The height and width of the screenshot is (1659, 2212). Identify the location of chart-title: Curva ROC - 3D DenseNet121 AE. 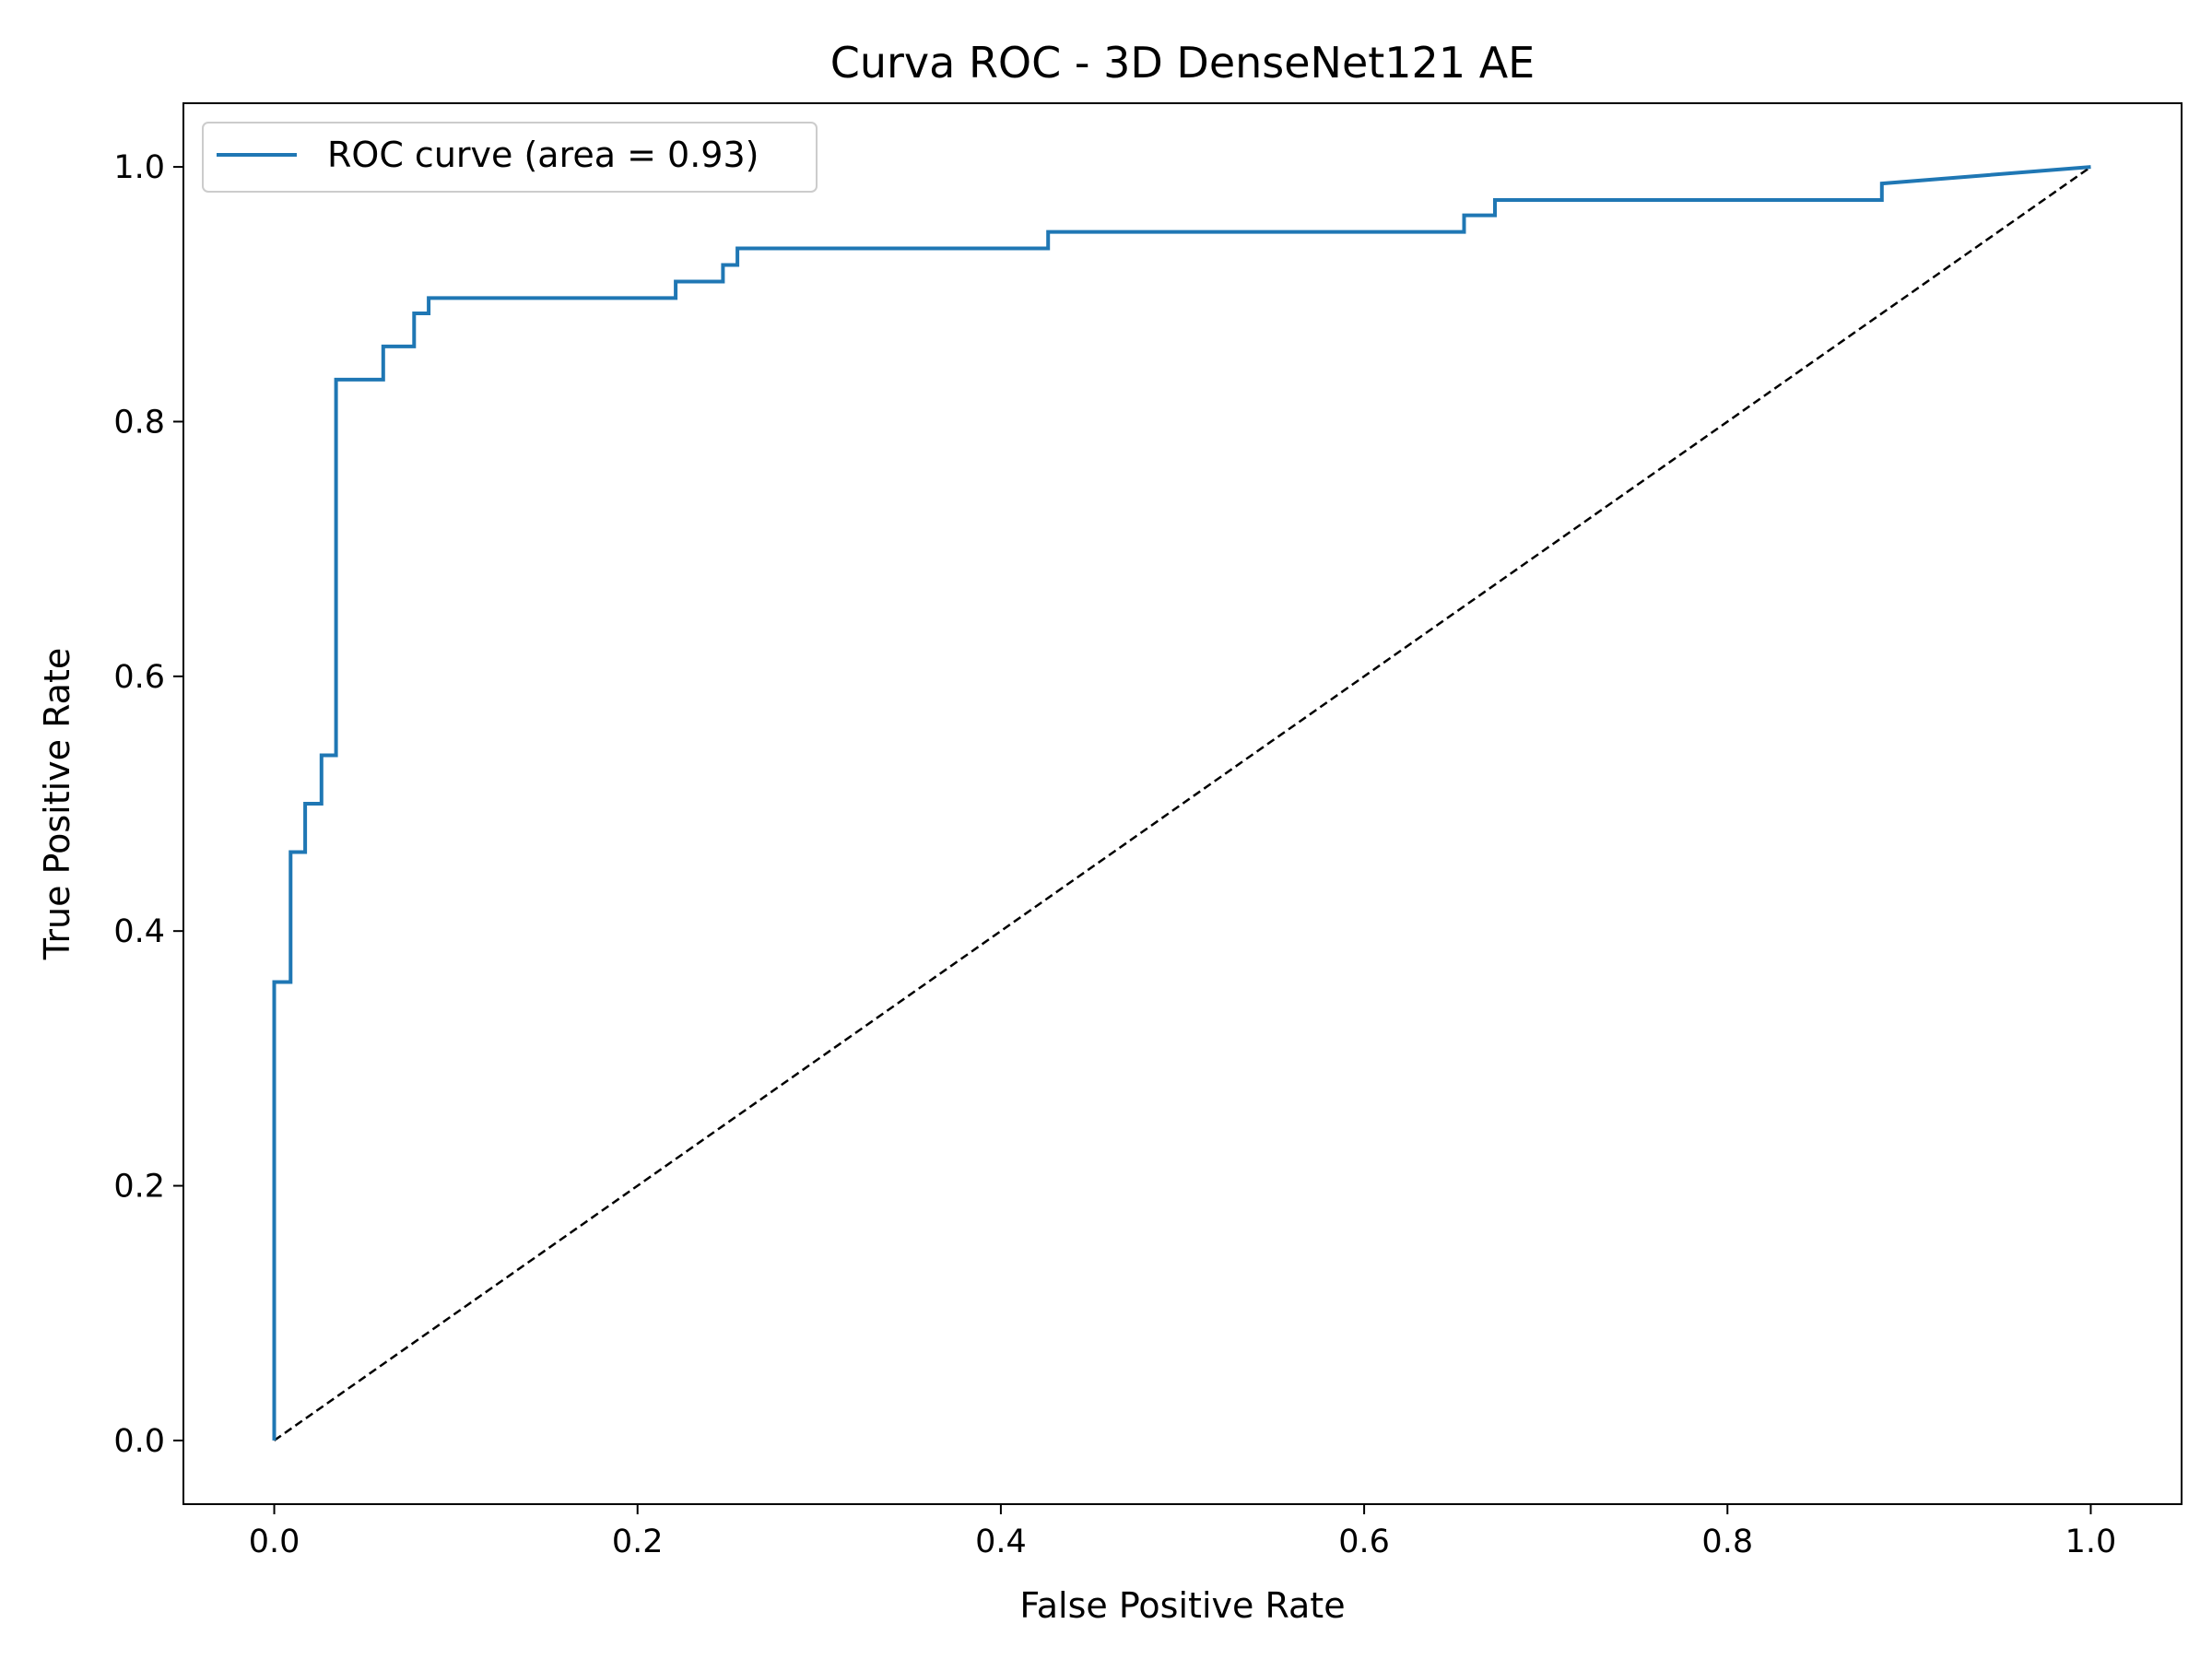
(1182, 63).